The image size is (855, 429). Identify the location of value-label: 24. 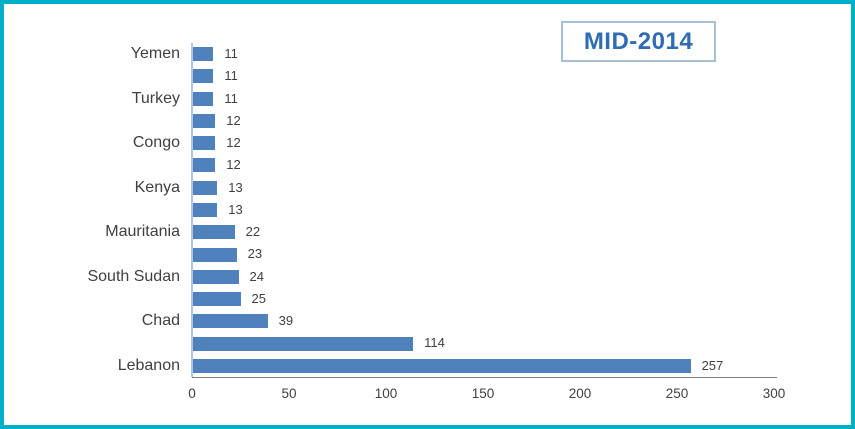
(257, 276).